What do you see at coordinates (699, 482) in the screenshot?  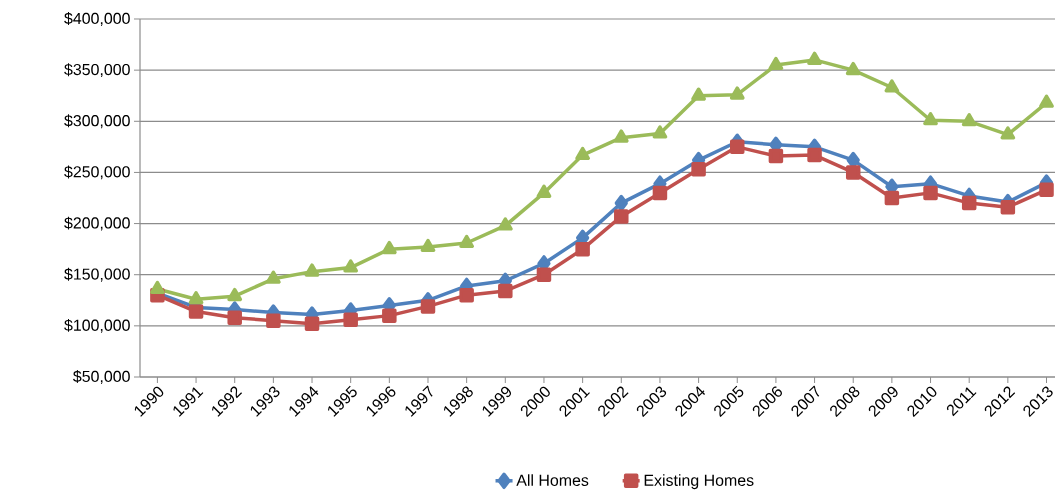 I see `legend-label: Existing Homes` at bounding box center [699, 482].